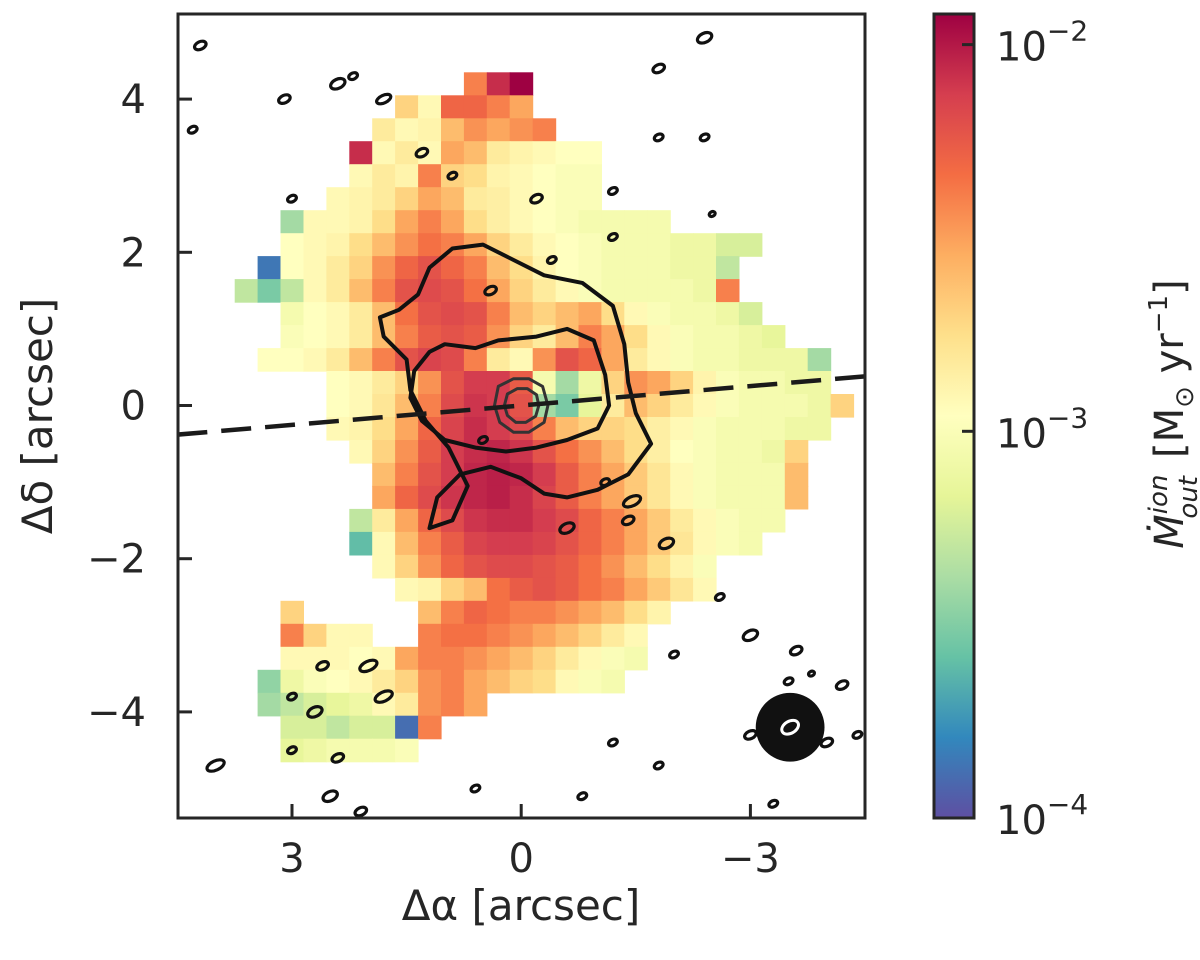 This screenshot has width=1200, height=960. I want to click on colorbar-label-units: [M, so click(1170, 433).